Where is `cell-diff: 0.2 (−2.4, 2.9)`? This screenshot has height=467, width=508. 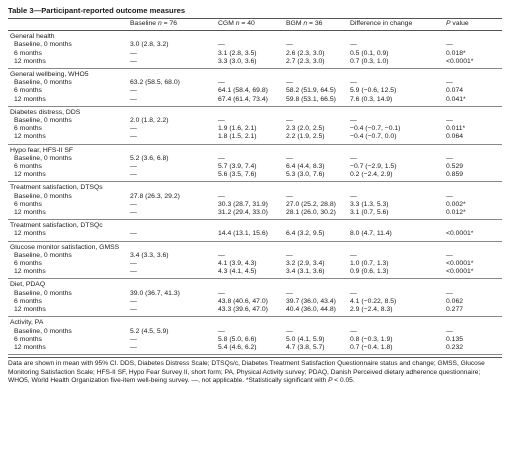 cell-diff: 0.2 (−2.4, 2.9) is located at coordinates (396, 177).